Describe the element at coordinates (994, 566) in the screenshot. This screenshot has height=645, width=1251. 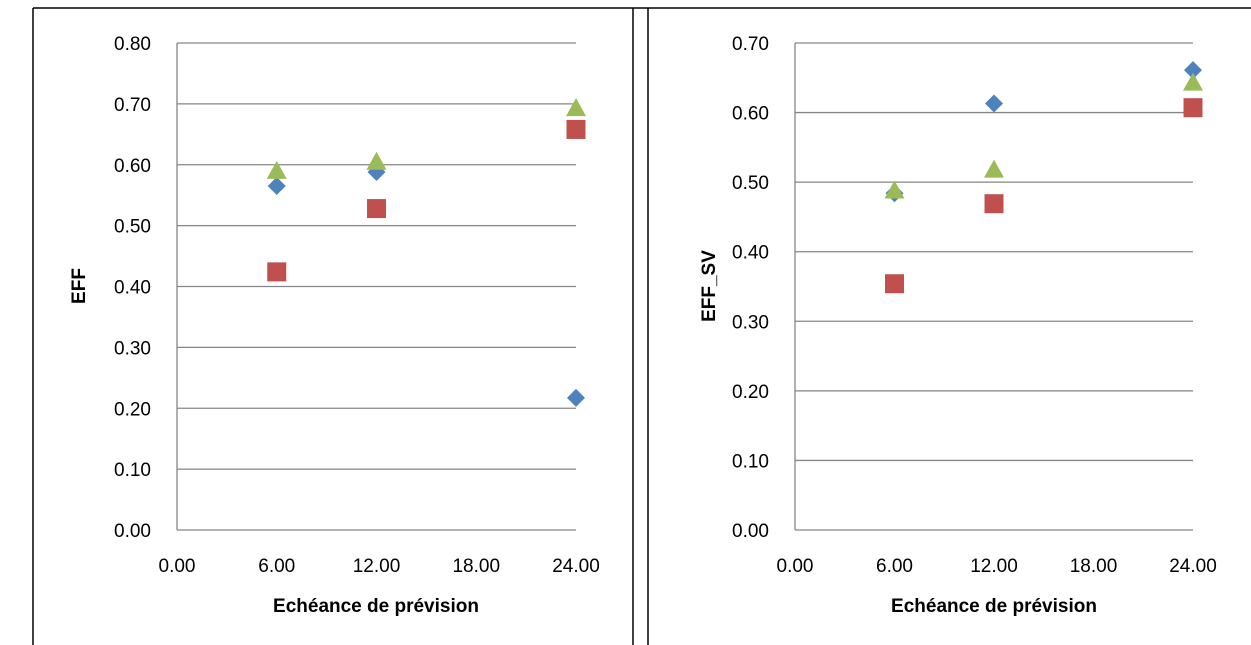
I see `eff-sv-x-tick-label: 12.00` at that location.